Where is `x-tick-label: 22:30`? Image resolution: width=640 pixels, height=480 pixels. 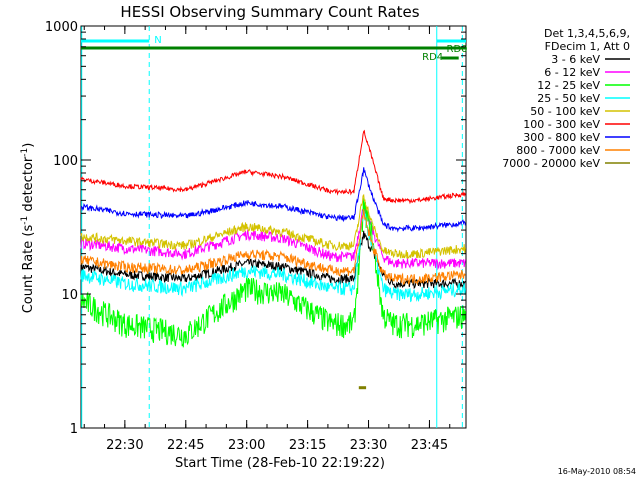
x-tick-label: 22:30 is located at coordinates (124, 445).